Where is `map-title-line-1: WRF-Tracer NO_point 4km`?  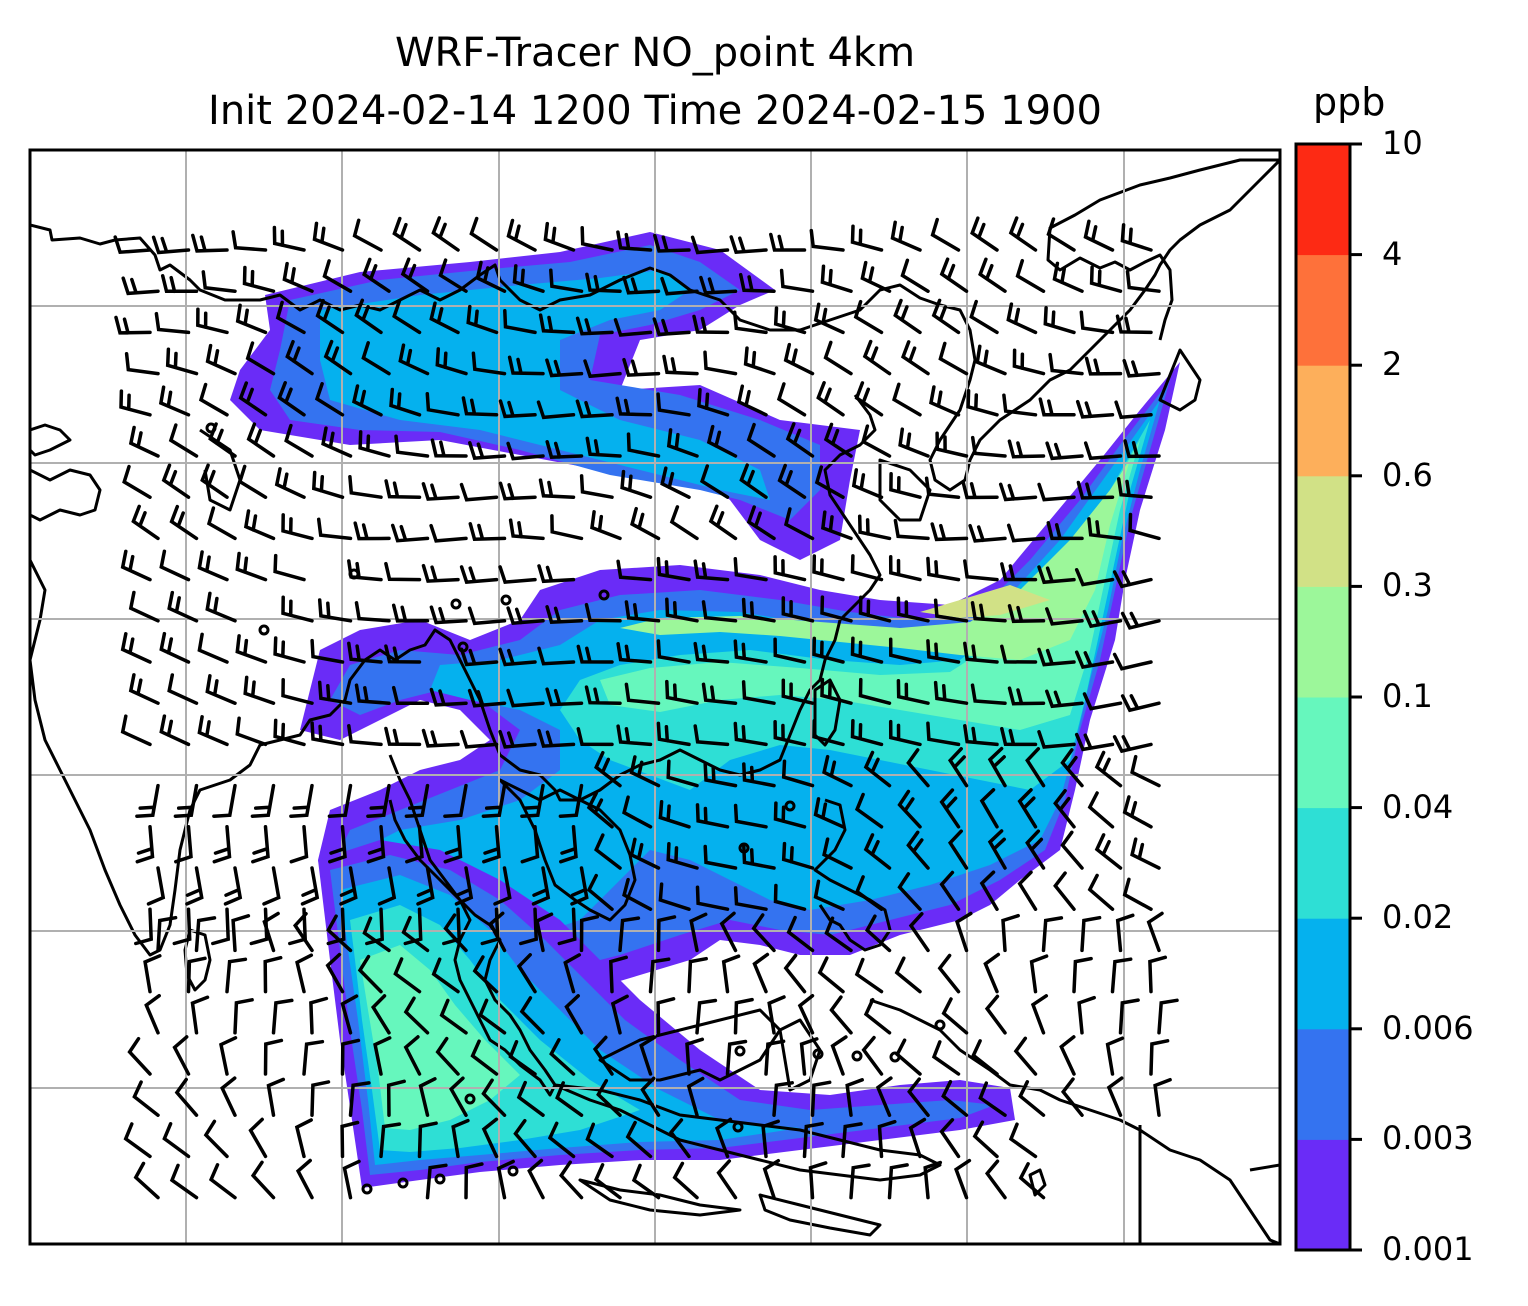
map-title-line-1: WRF-Tracer NO_point 4km is located at coordinates (655, 53).